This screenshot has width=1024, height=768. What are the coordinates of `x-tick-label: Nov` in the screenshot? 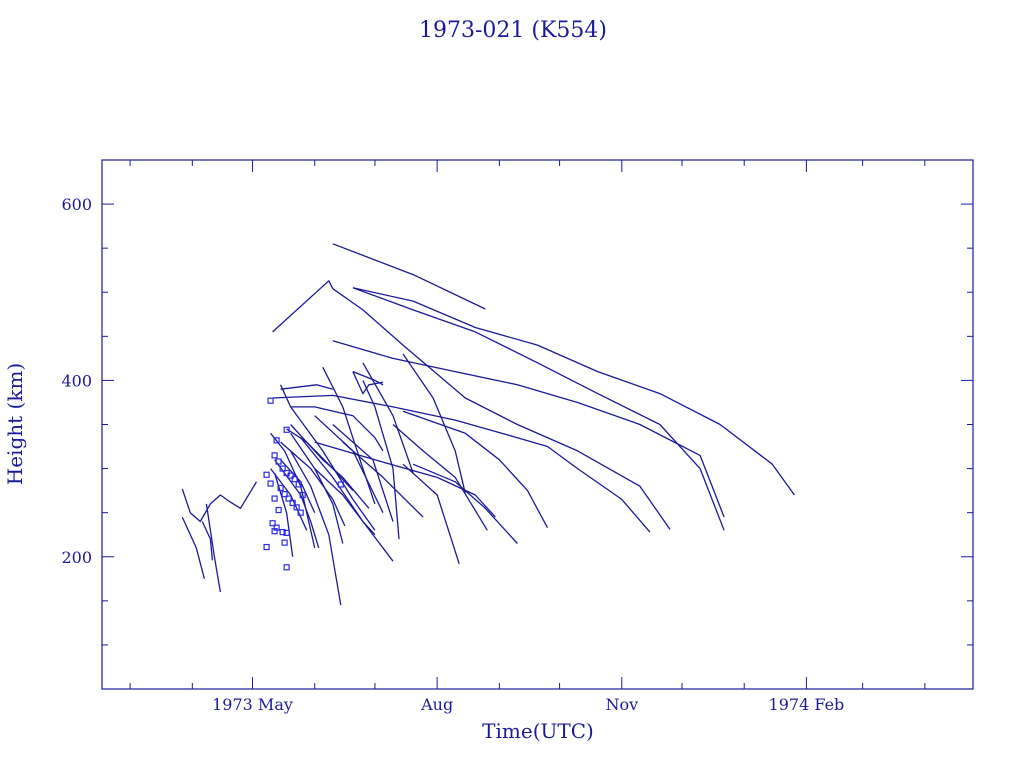 It's located at (621, 704).